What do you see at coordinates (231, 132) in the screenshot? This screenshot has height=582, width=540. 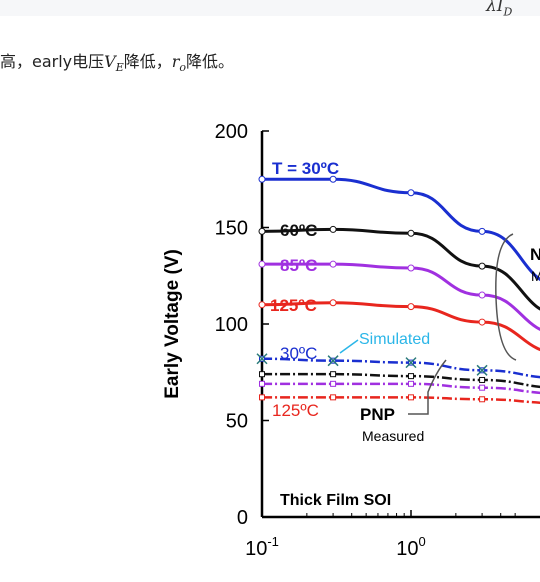 I see `y-tick-label: 200` at bounding box center [231, 132].